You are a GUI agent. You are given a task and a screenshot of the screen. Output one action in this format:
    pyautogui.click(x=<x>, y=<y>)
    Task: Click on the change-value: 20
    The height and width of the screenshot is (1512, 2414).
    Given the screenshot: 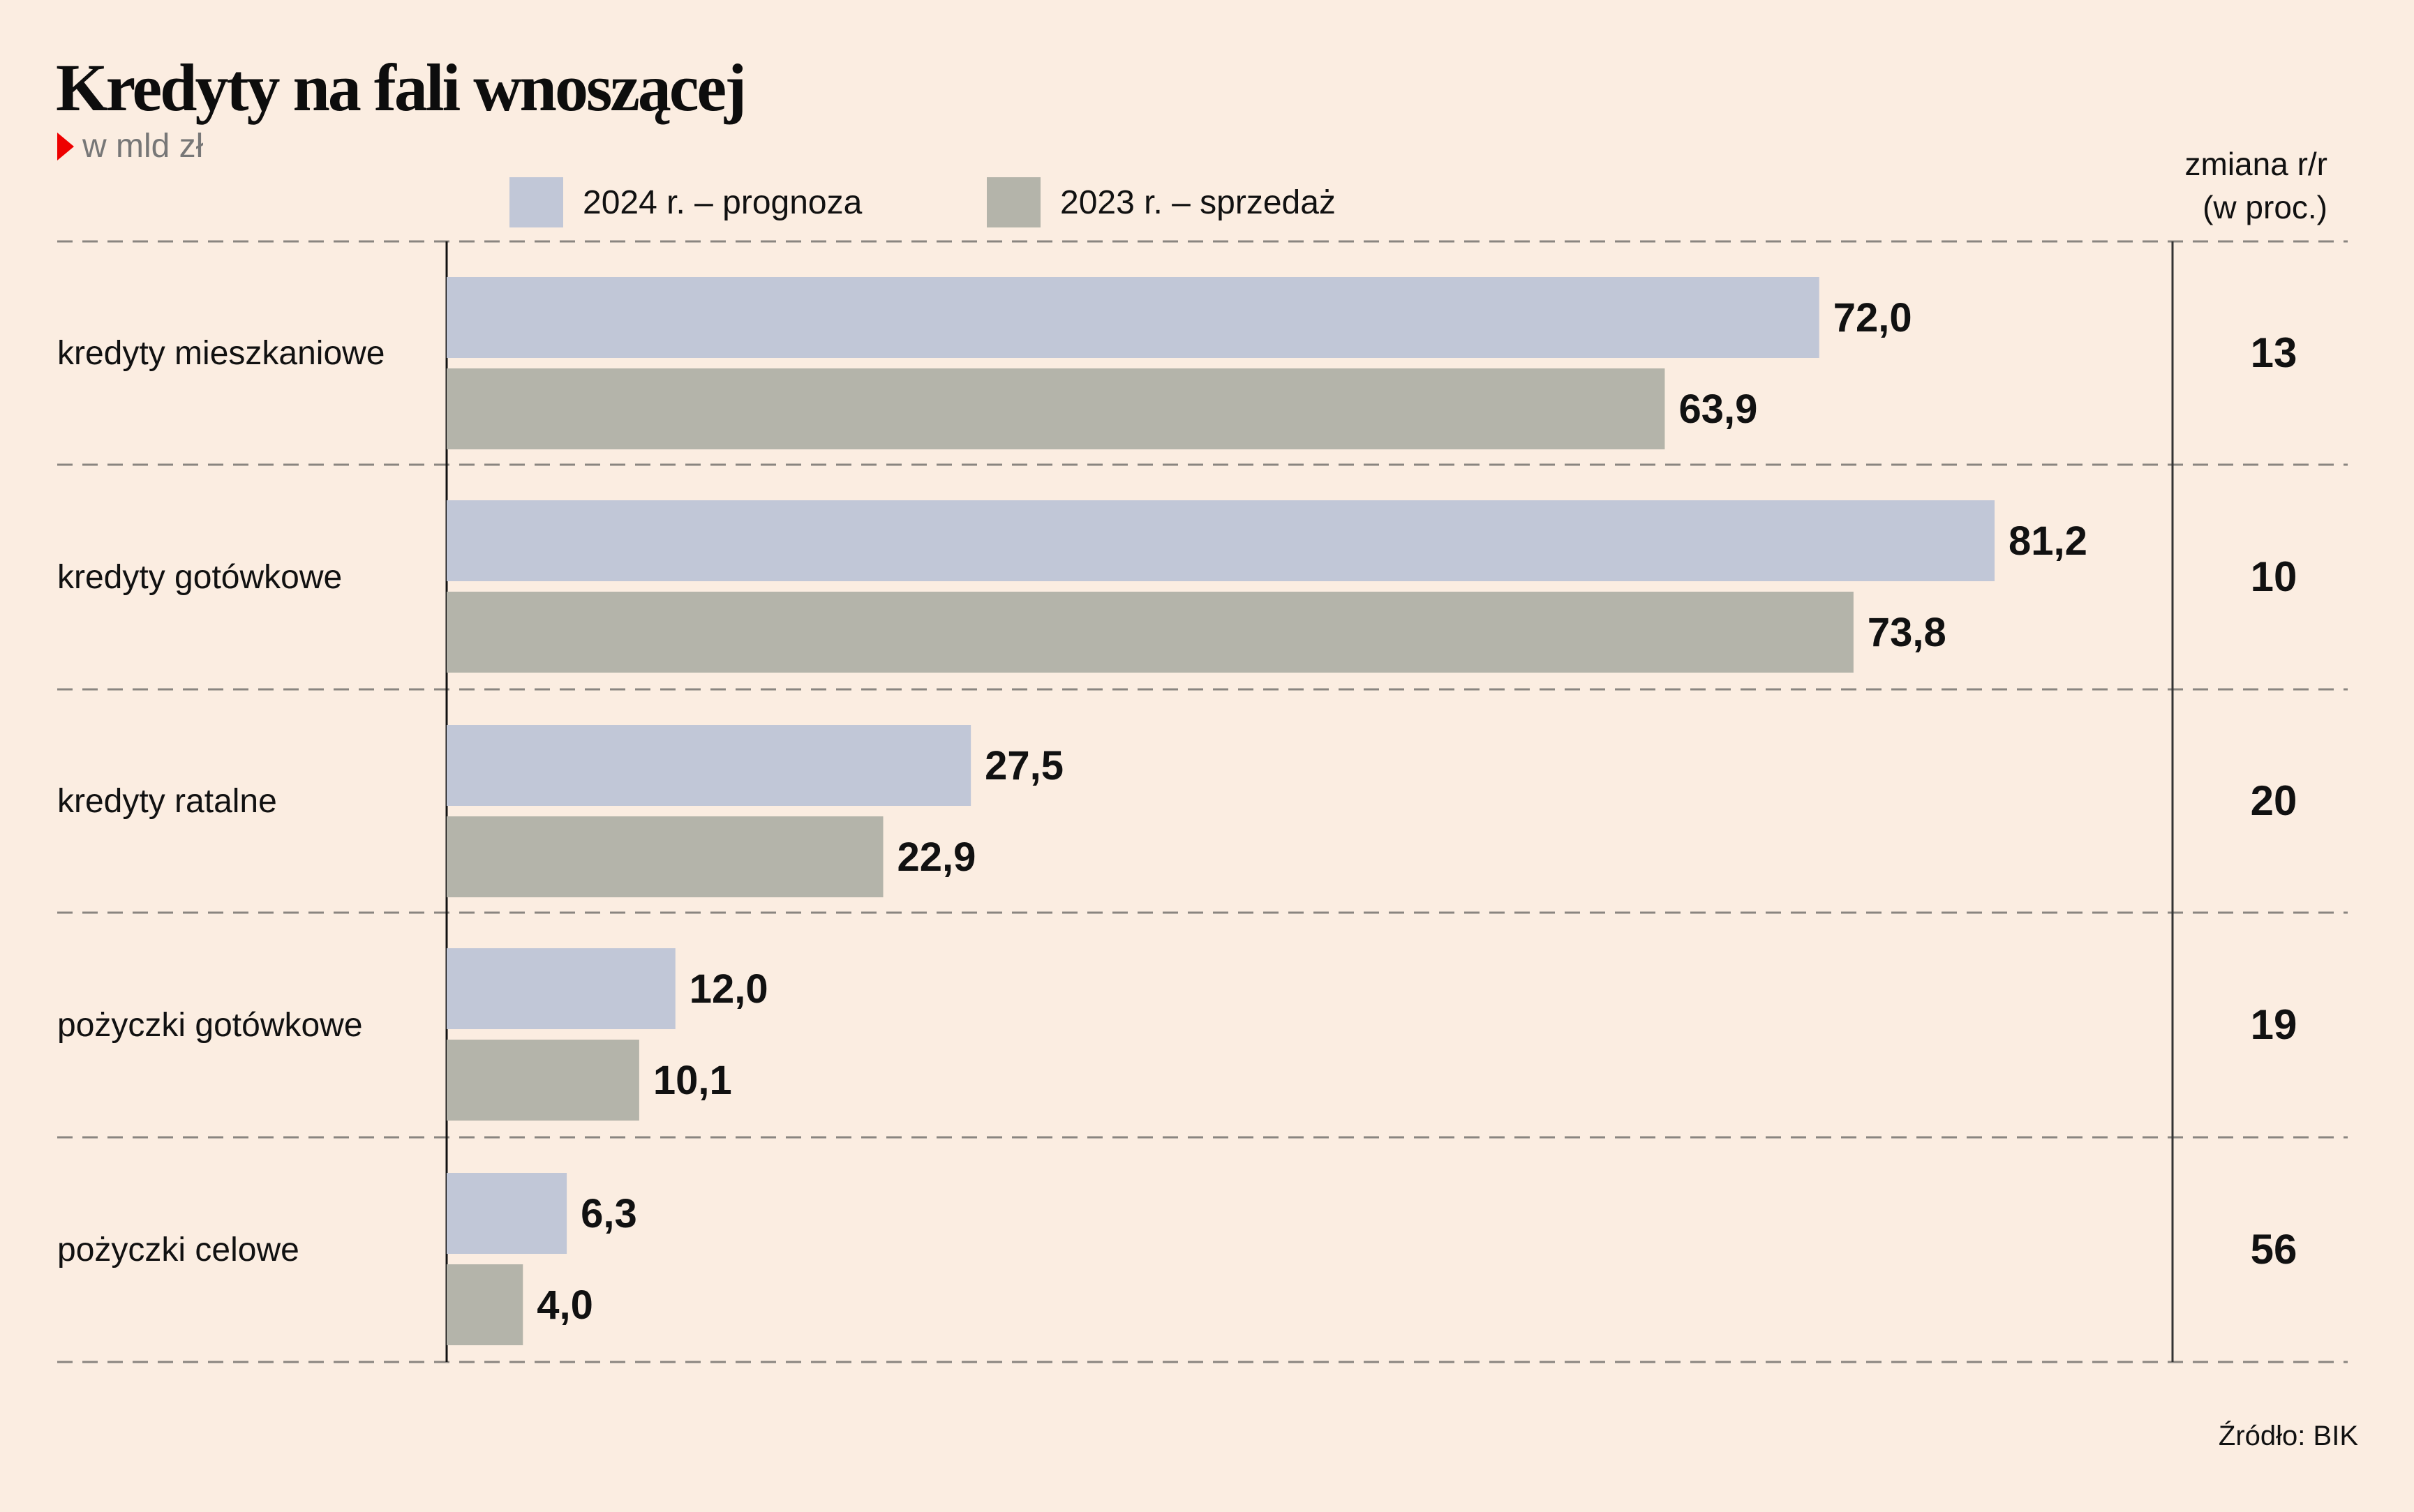 What is the action you would take?
    pyautogui.click(x=2274, y=800)
    